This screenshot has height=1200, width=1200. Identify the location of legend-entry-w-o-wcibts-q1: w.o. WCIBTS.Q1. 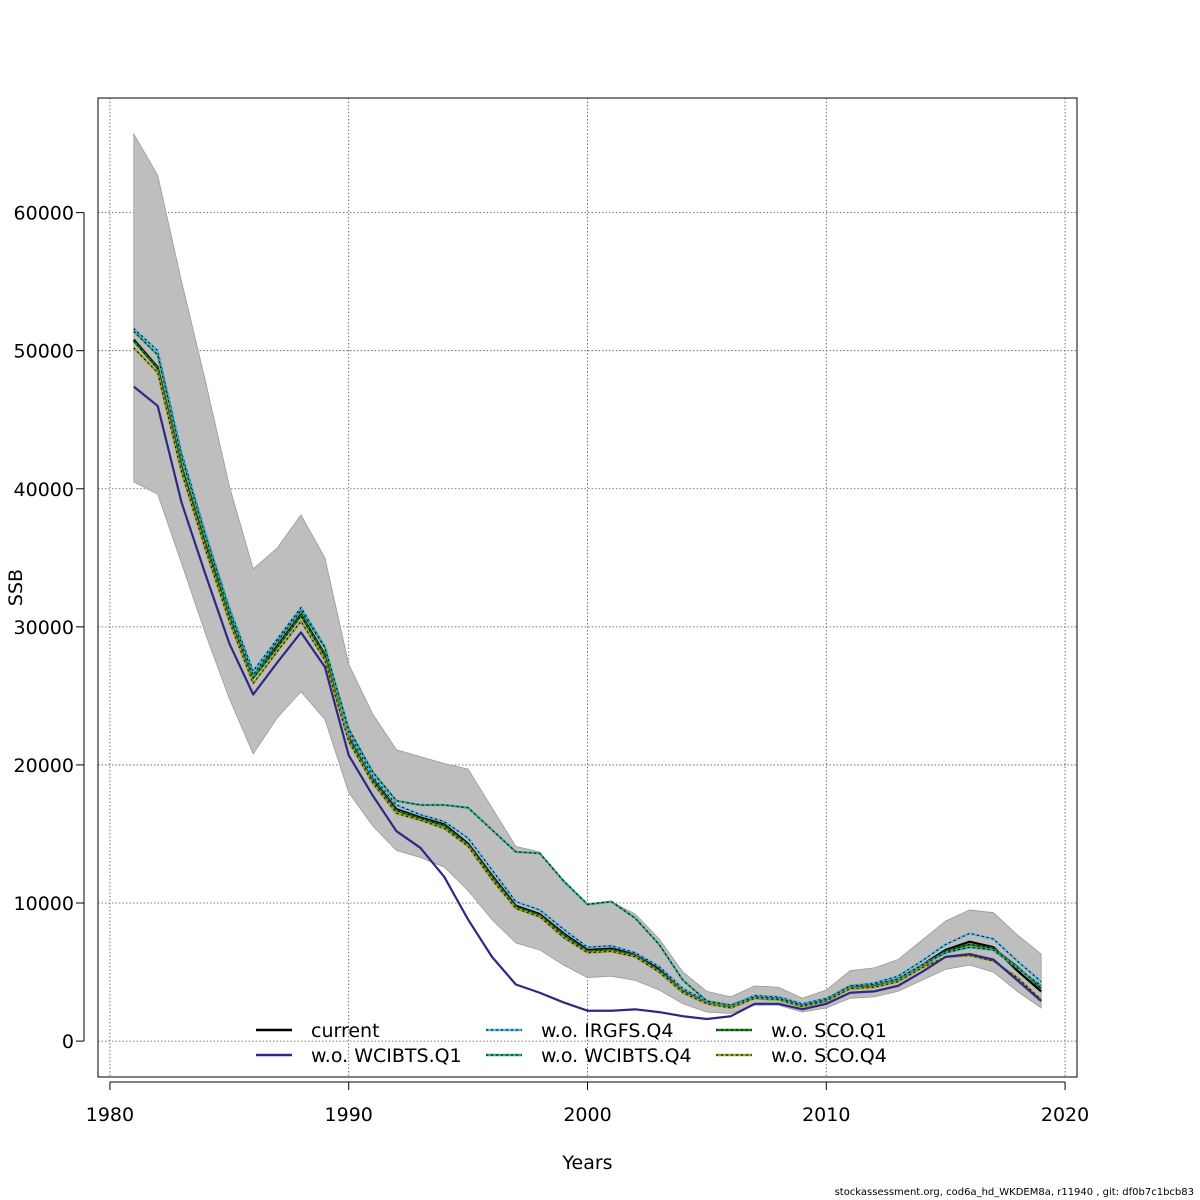
(359, 1056).